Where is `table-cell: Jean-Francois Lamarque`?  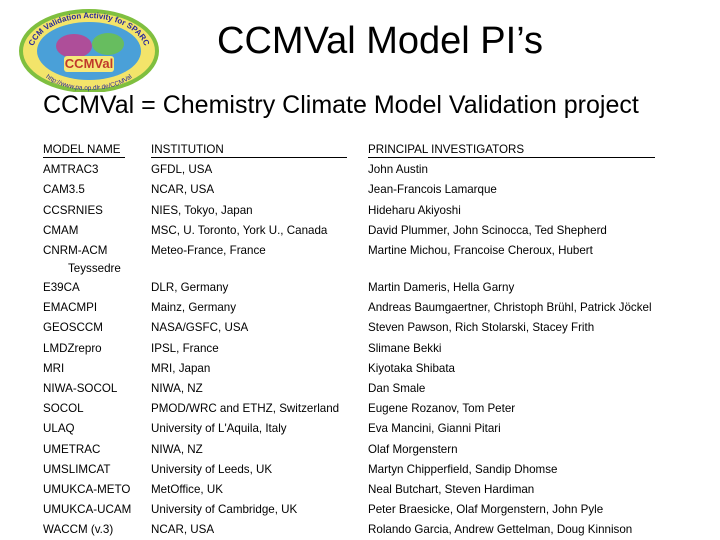
table-cell: Jean-Francois Lamarque is located at coordinates (432, 190).